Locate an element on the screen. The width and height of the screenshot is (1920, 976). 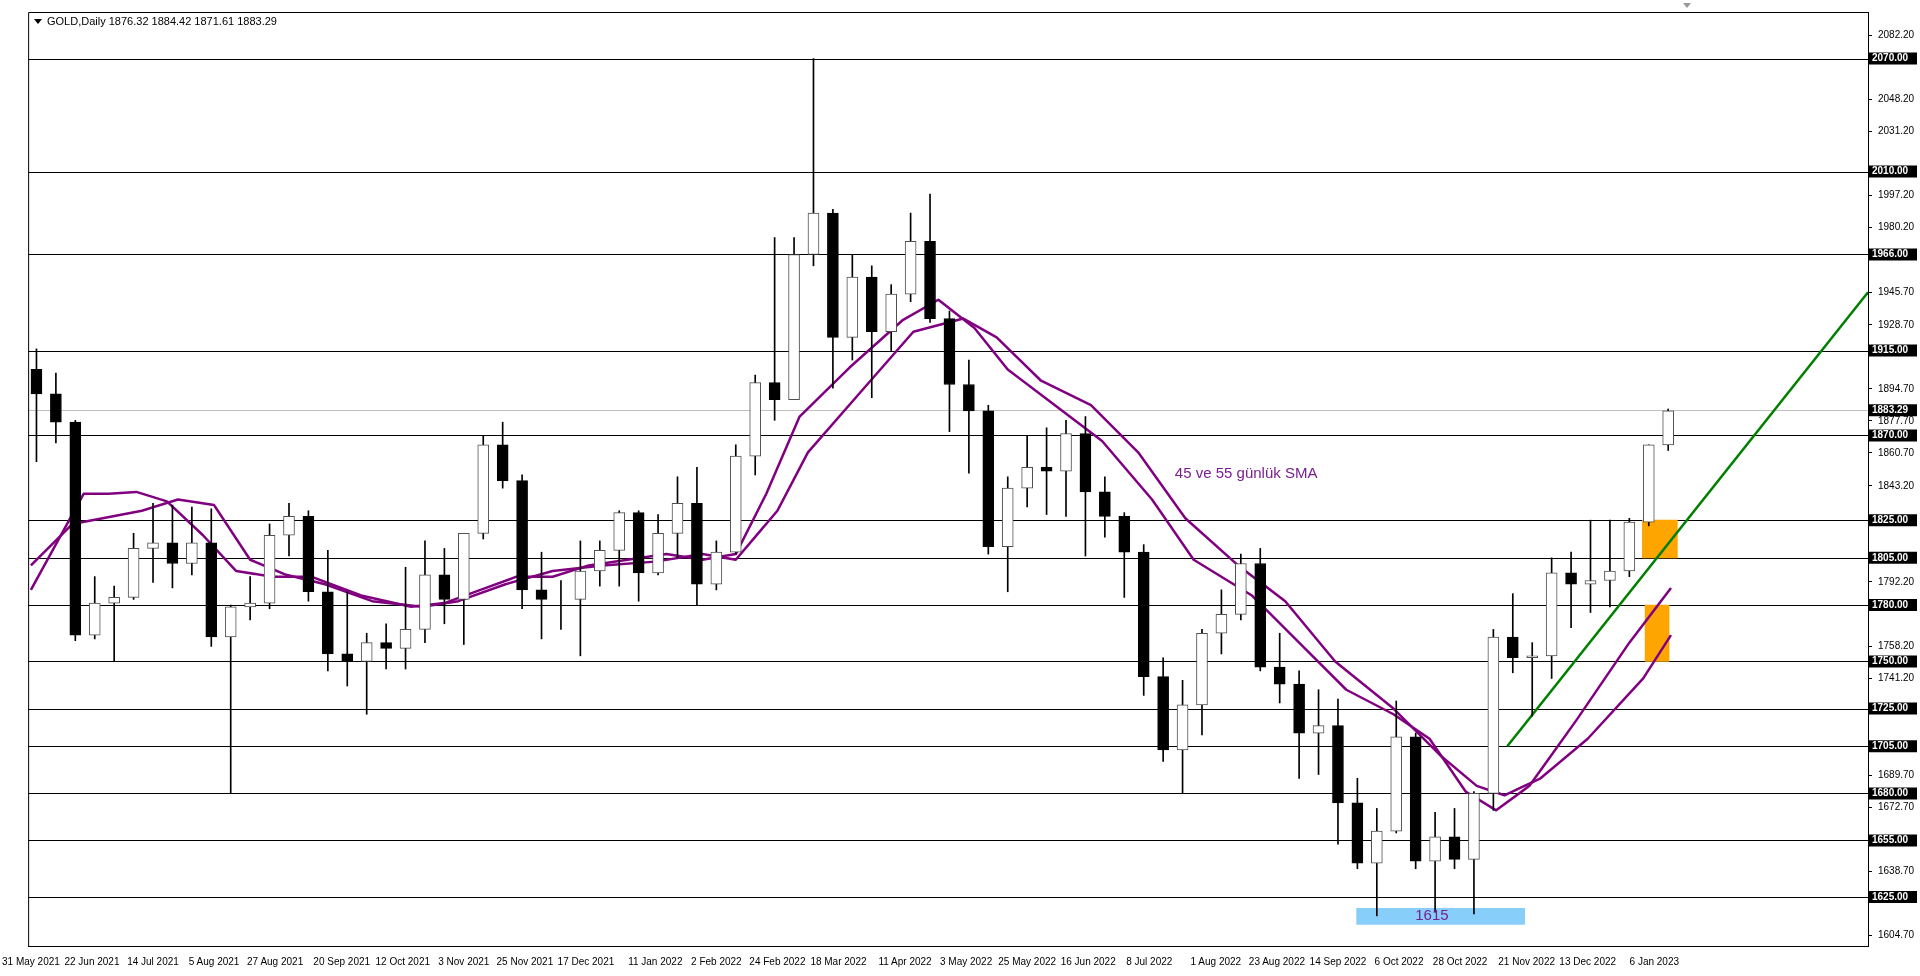
ref-line-label: 1883.29 is located at coordinates (1890, 410).